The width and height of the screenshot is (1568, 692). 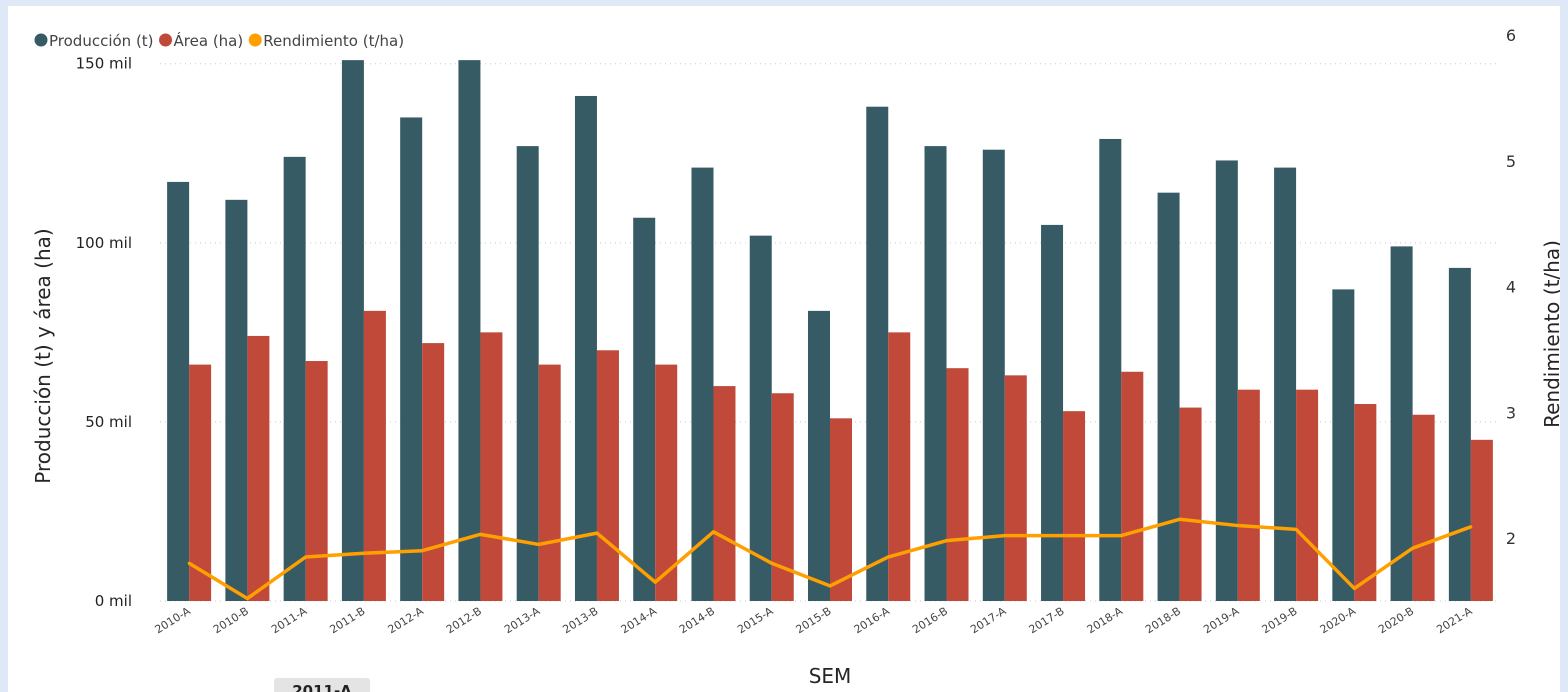 I want to click on x-tick-label: 2011-B, so click(x=347, y=621).